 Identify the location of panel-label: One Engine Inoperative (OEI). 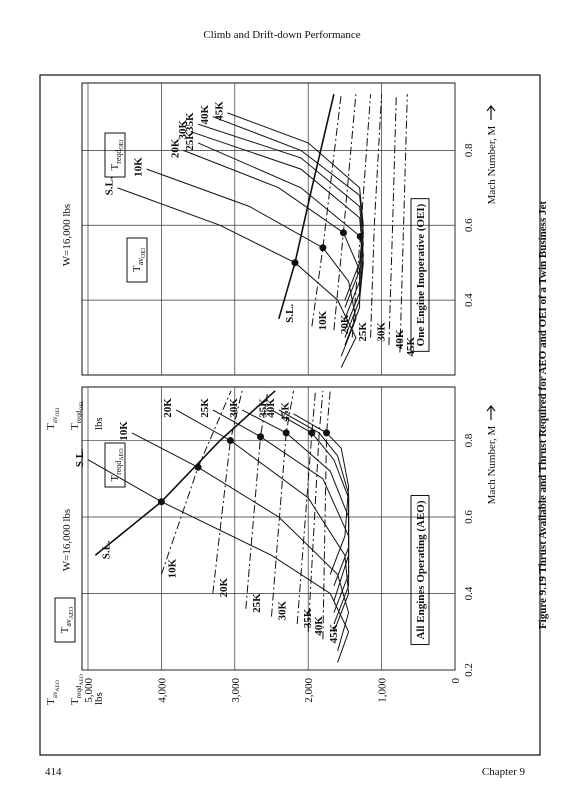
(421, 274).